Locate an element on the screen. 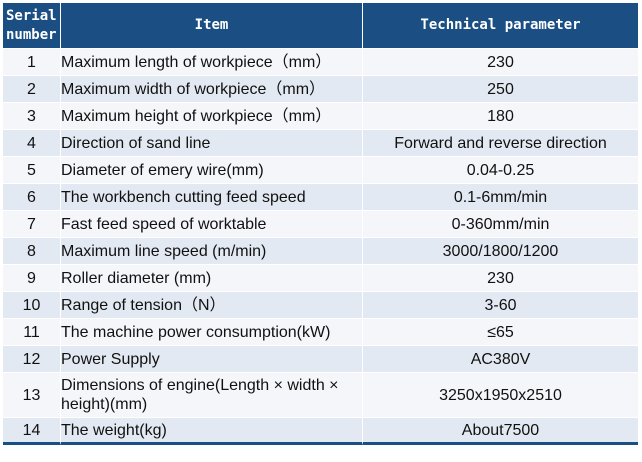 The image size is (642, 462). cell-serial: 2 is located at coordinates (32, 89).